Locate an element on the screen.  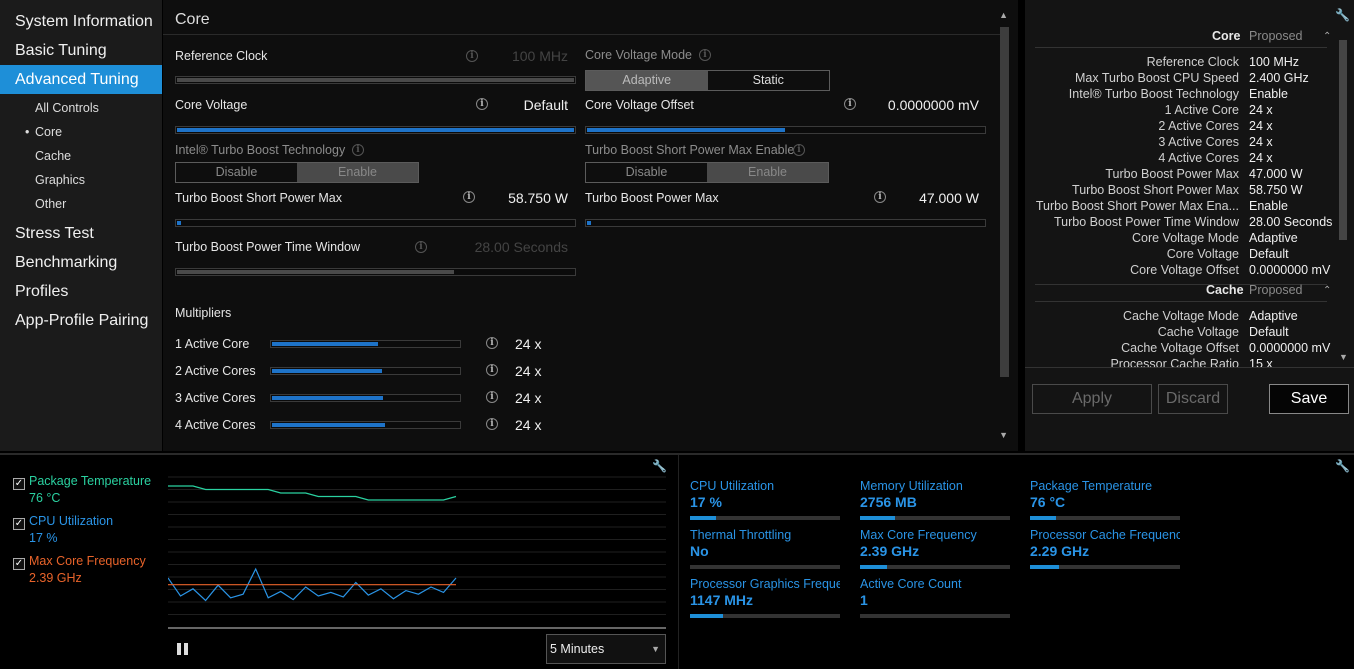
legend-item: ✓ Package Temperature 76 °C is located at coordinates (82, 489).